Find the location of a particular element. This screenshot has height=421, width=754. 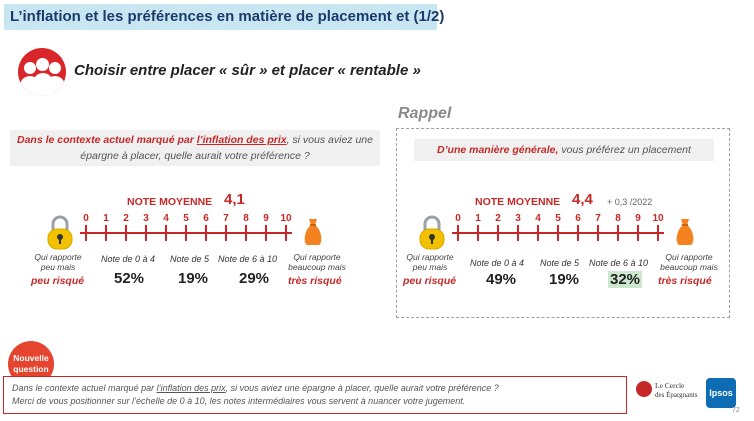

left-group-label: Note de 6 à 10 is located at coordinates (248, 259).